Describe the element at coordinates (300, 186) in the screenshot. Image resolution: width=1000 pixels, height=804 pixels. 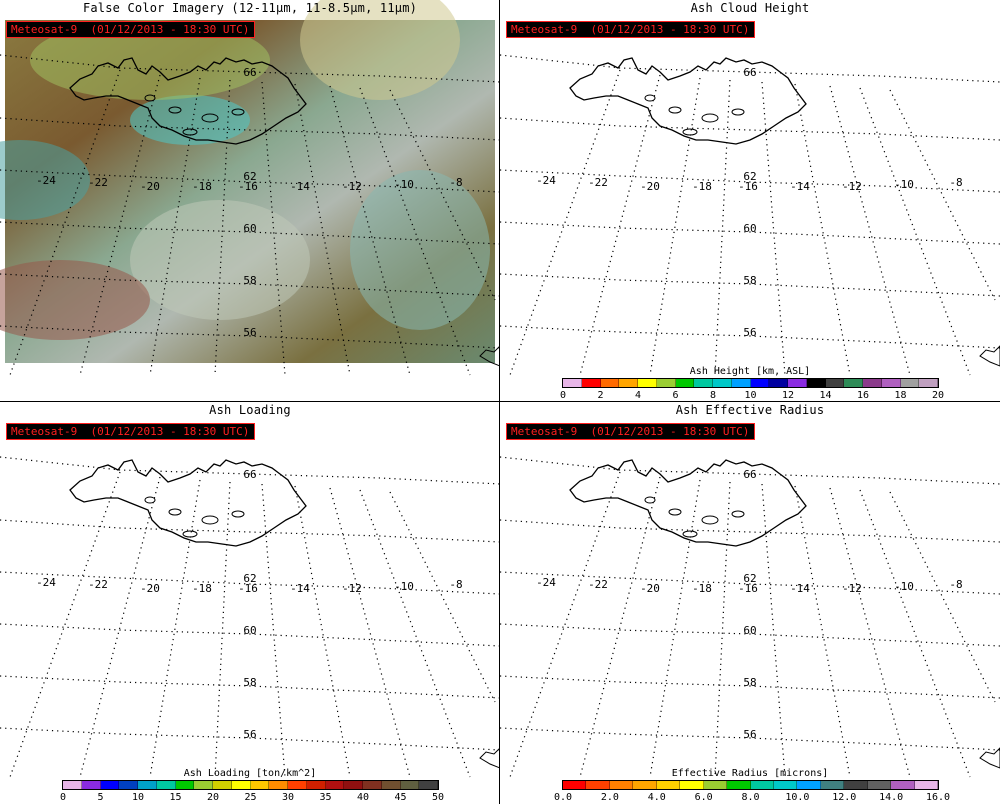
I see `longitude-label: -14` at that location.